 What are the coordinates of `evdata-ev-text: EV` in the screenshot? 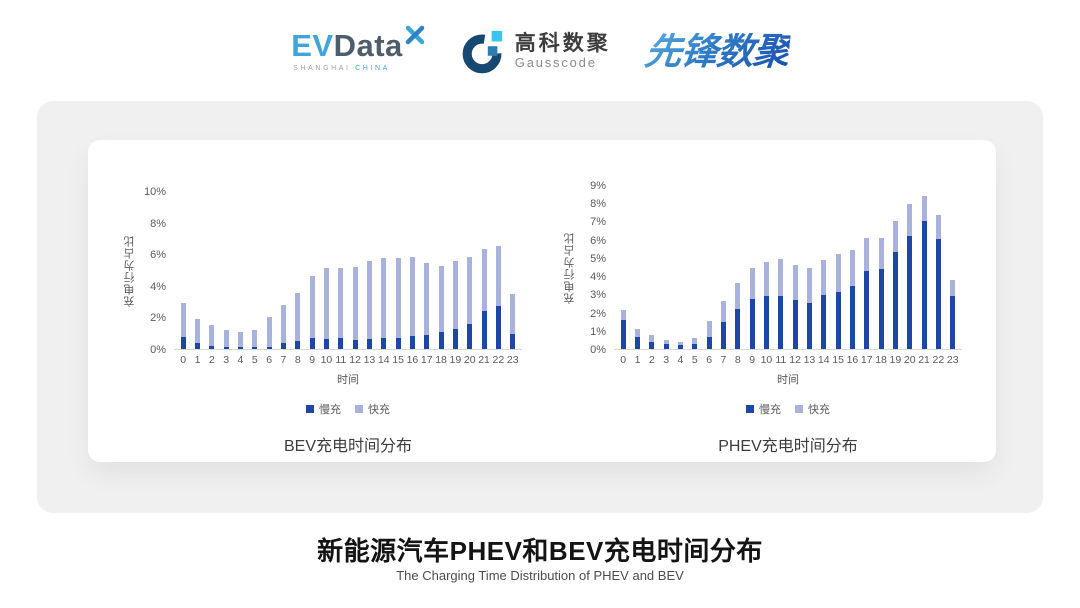 It's located at (312, 45).